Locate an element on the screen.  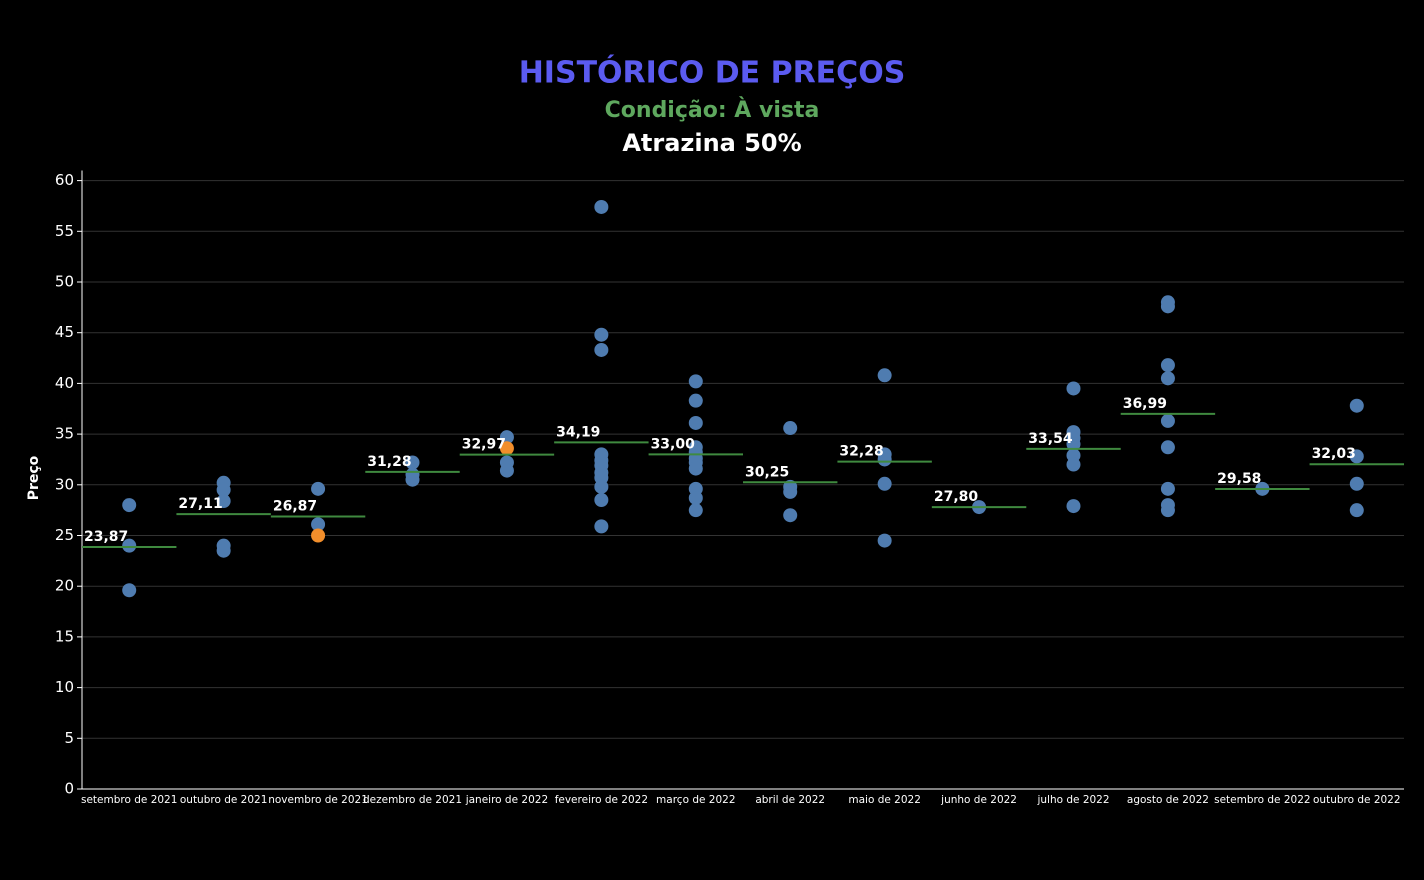
mean-label: 31,28 is located at coordinates (389, 462).